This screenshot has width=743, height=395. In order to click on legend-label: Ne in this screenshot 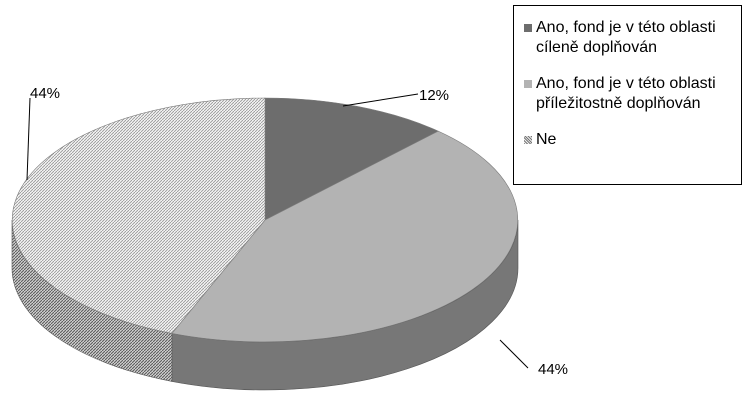, I will do `click(546, 139)`.